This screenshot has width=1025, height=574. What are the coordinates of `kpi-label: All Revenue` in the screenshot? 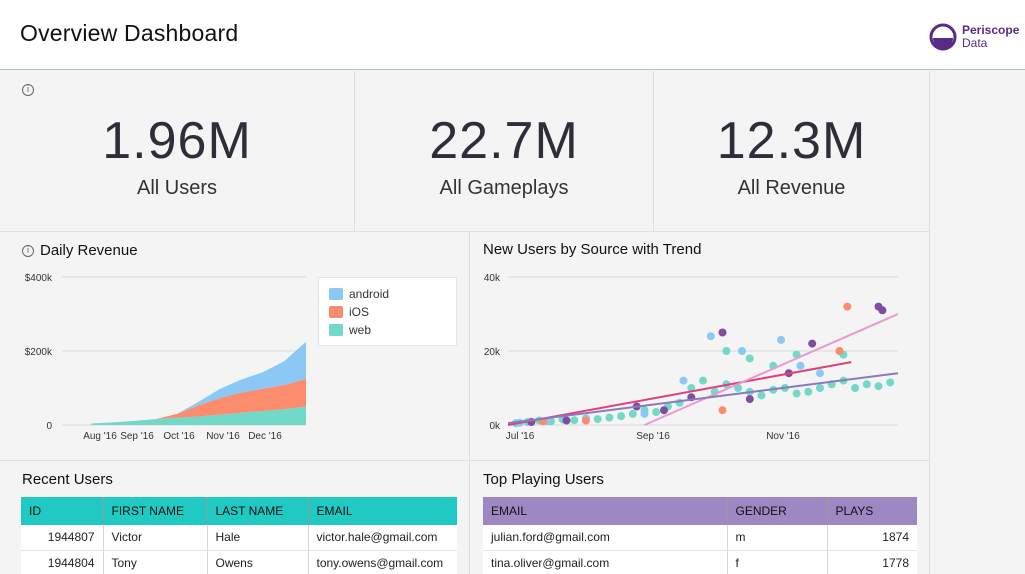 It's located at (791, 188).